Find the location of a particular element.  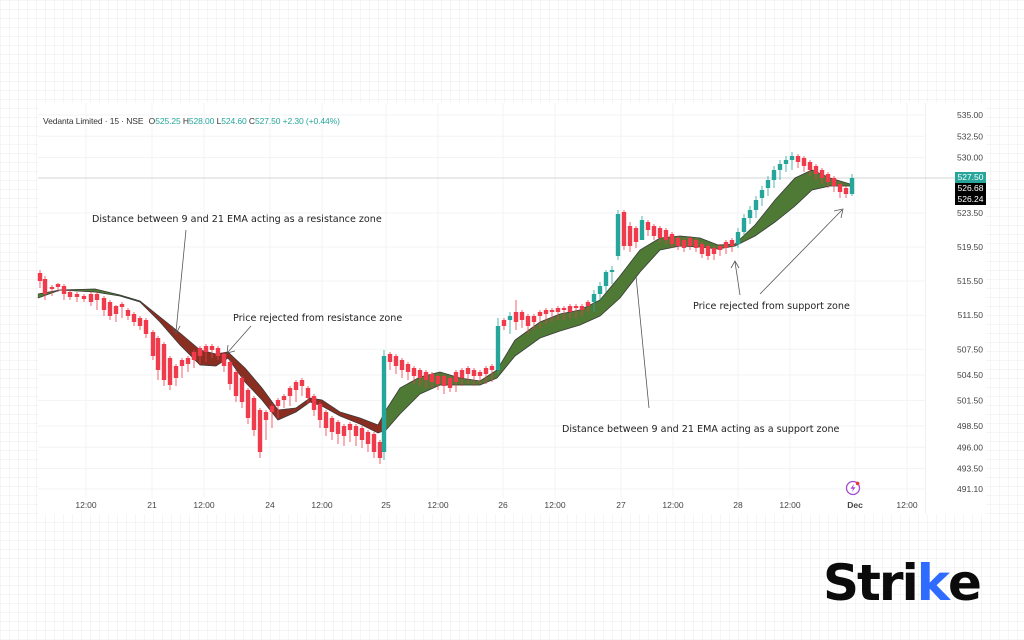

svg-text: 511.50 is located at coordinates (971, 315).